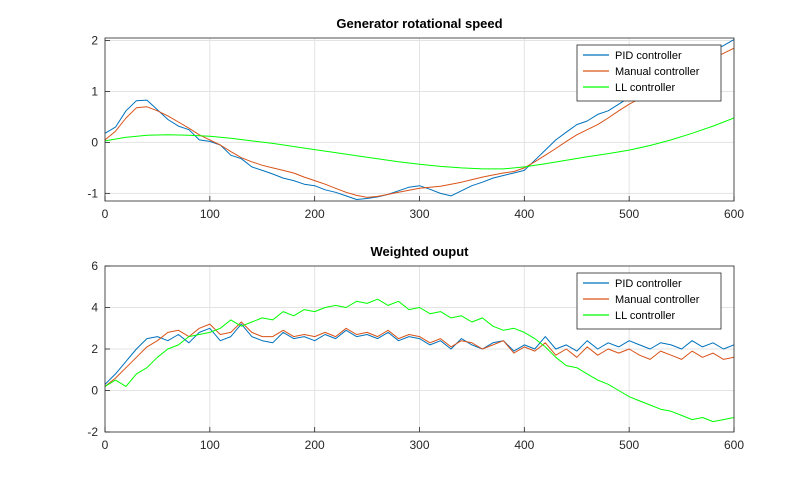 The height and width of the screenshot is (485, 811). Describe the element at coordinates (94, 91) in the screenshot. I see `y-tick-label: 1` at that location.